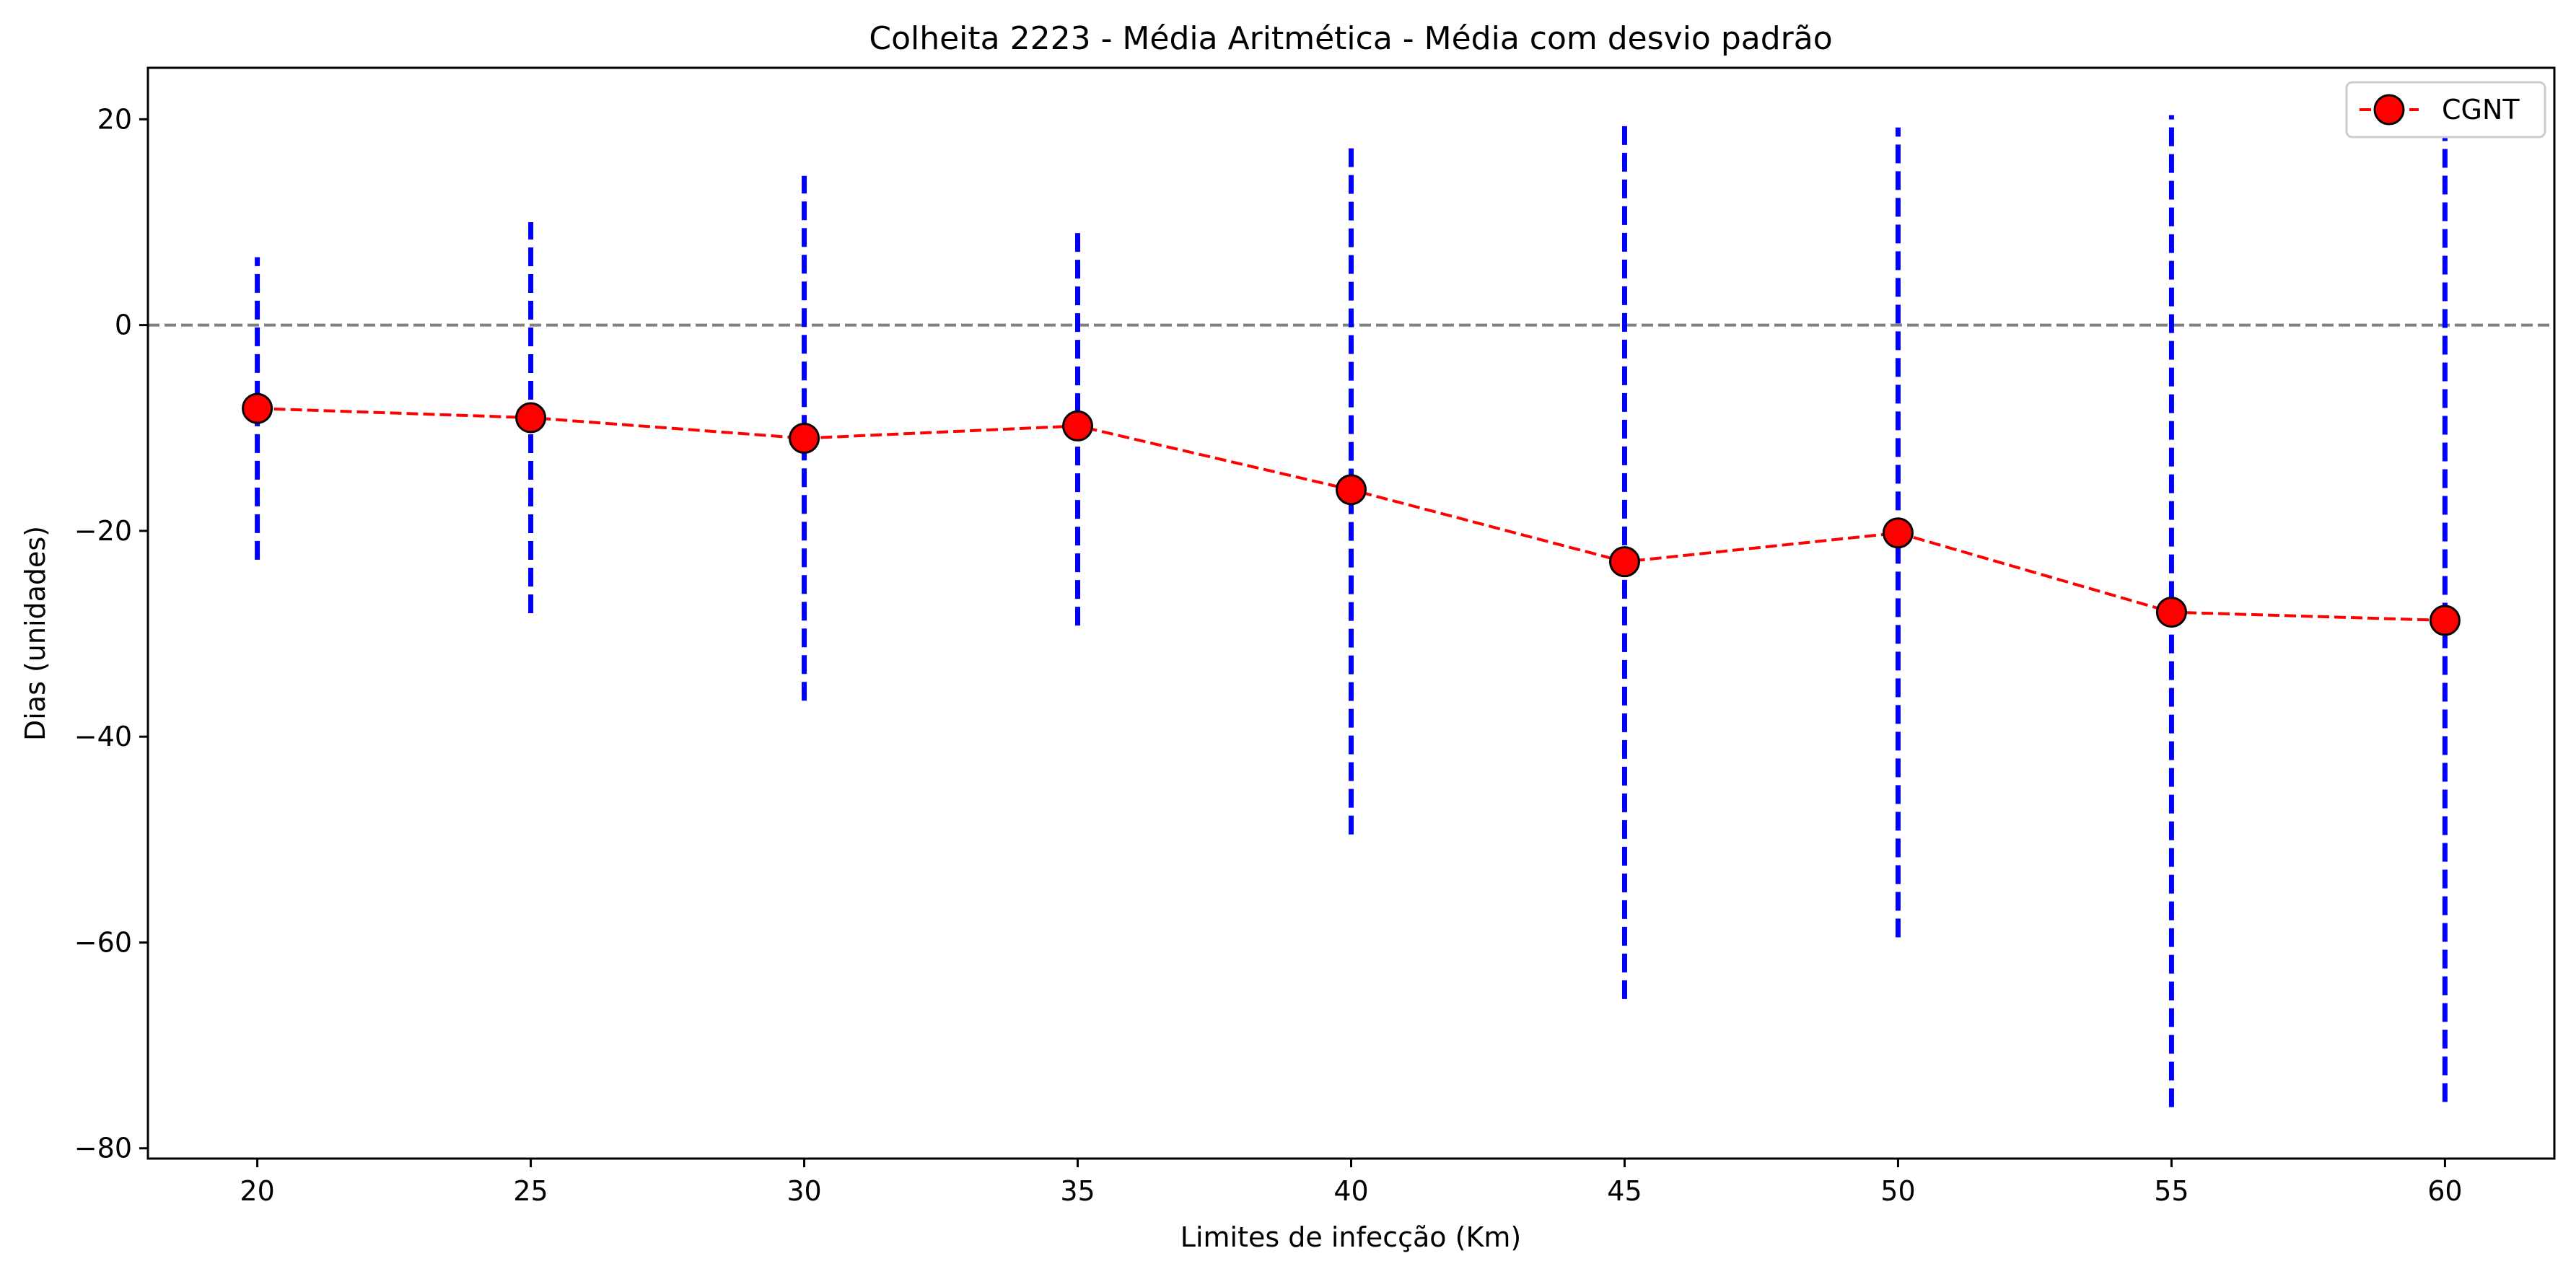 This screenshot has height=1274, width=2576. Describe the element at coordinates (2171, 1191) in the screenshot. I see `x-tick-label: 55` at that location.